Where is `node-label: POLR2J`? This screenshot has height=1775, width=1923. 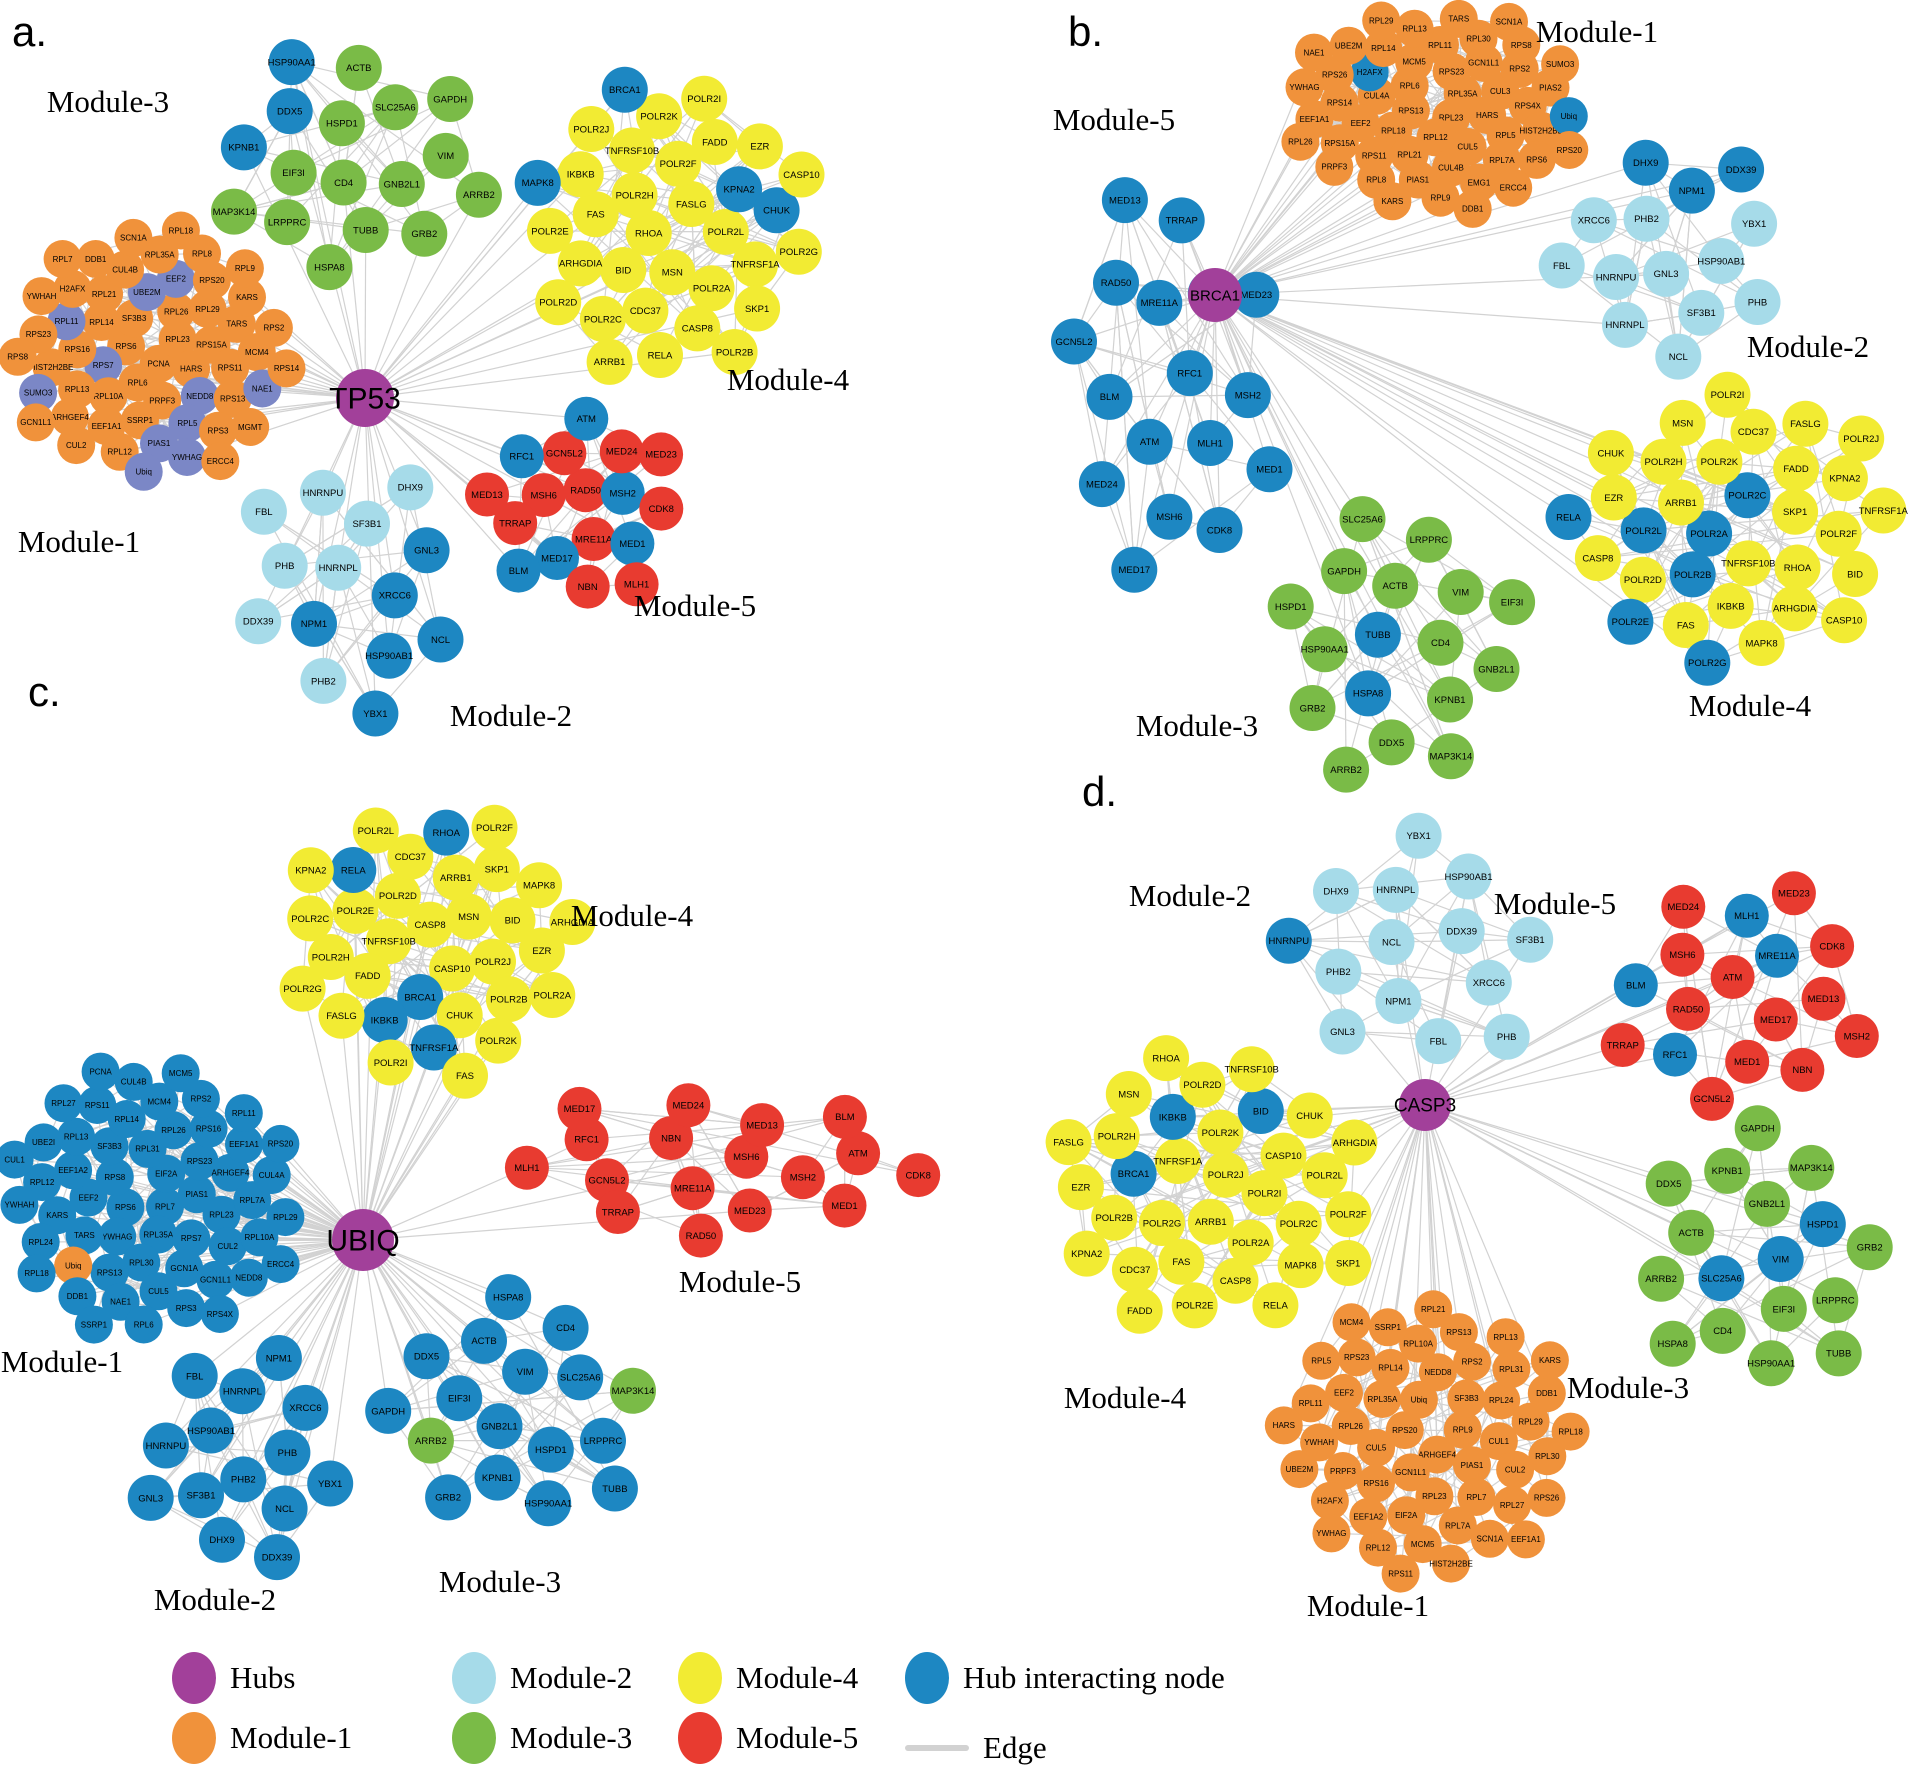
node-label: POLR2J is located at coordinates (1226, 1175).